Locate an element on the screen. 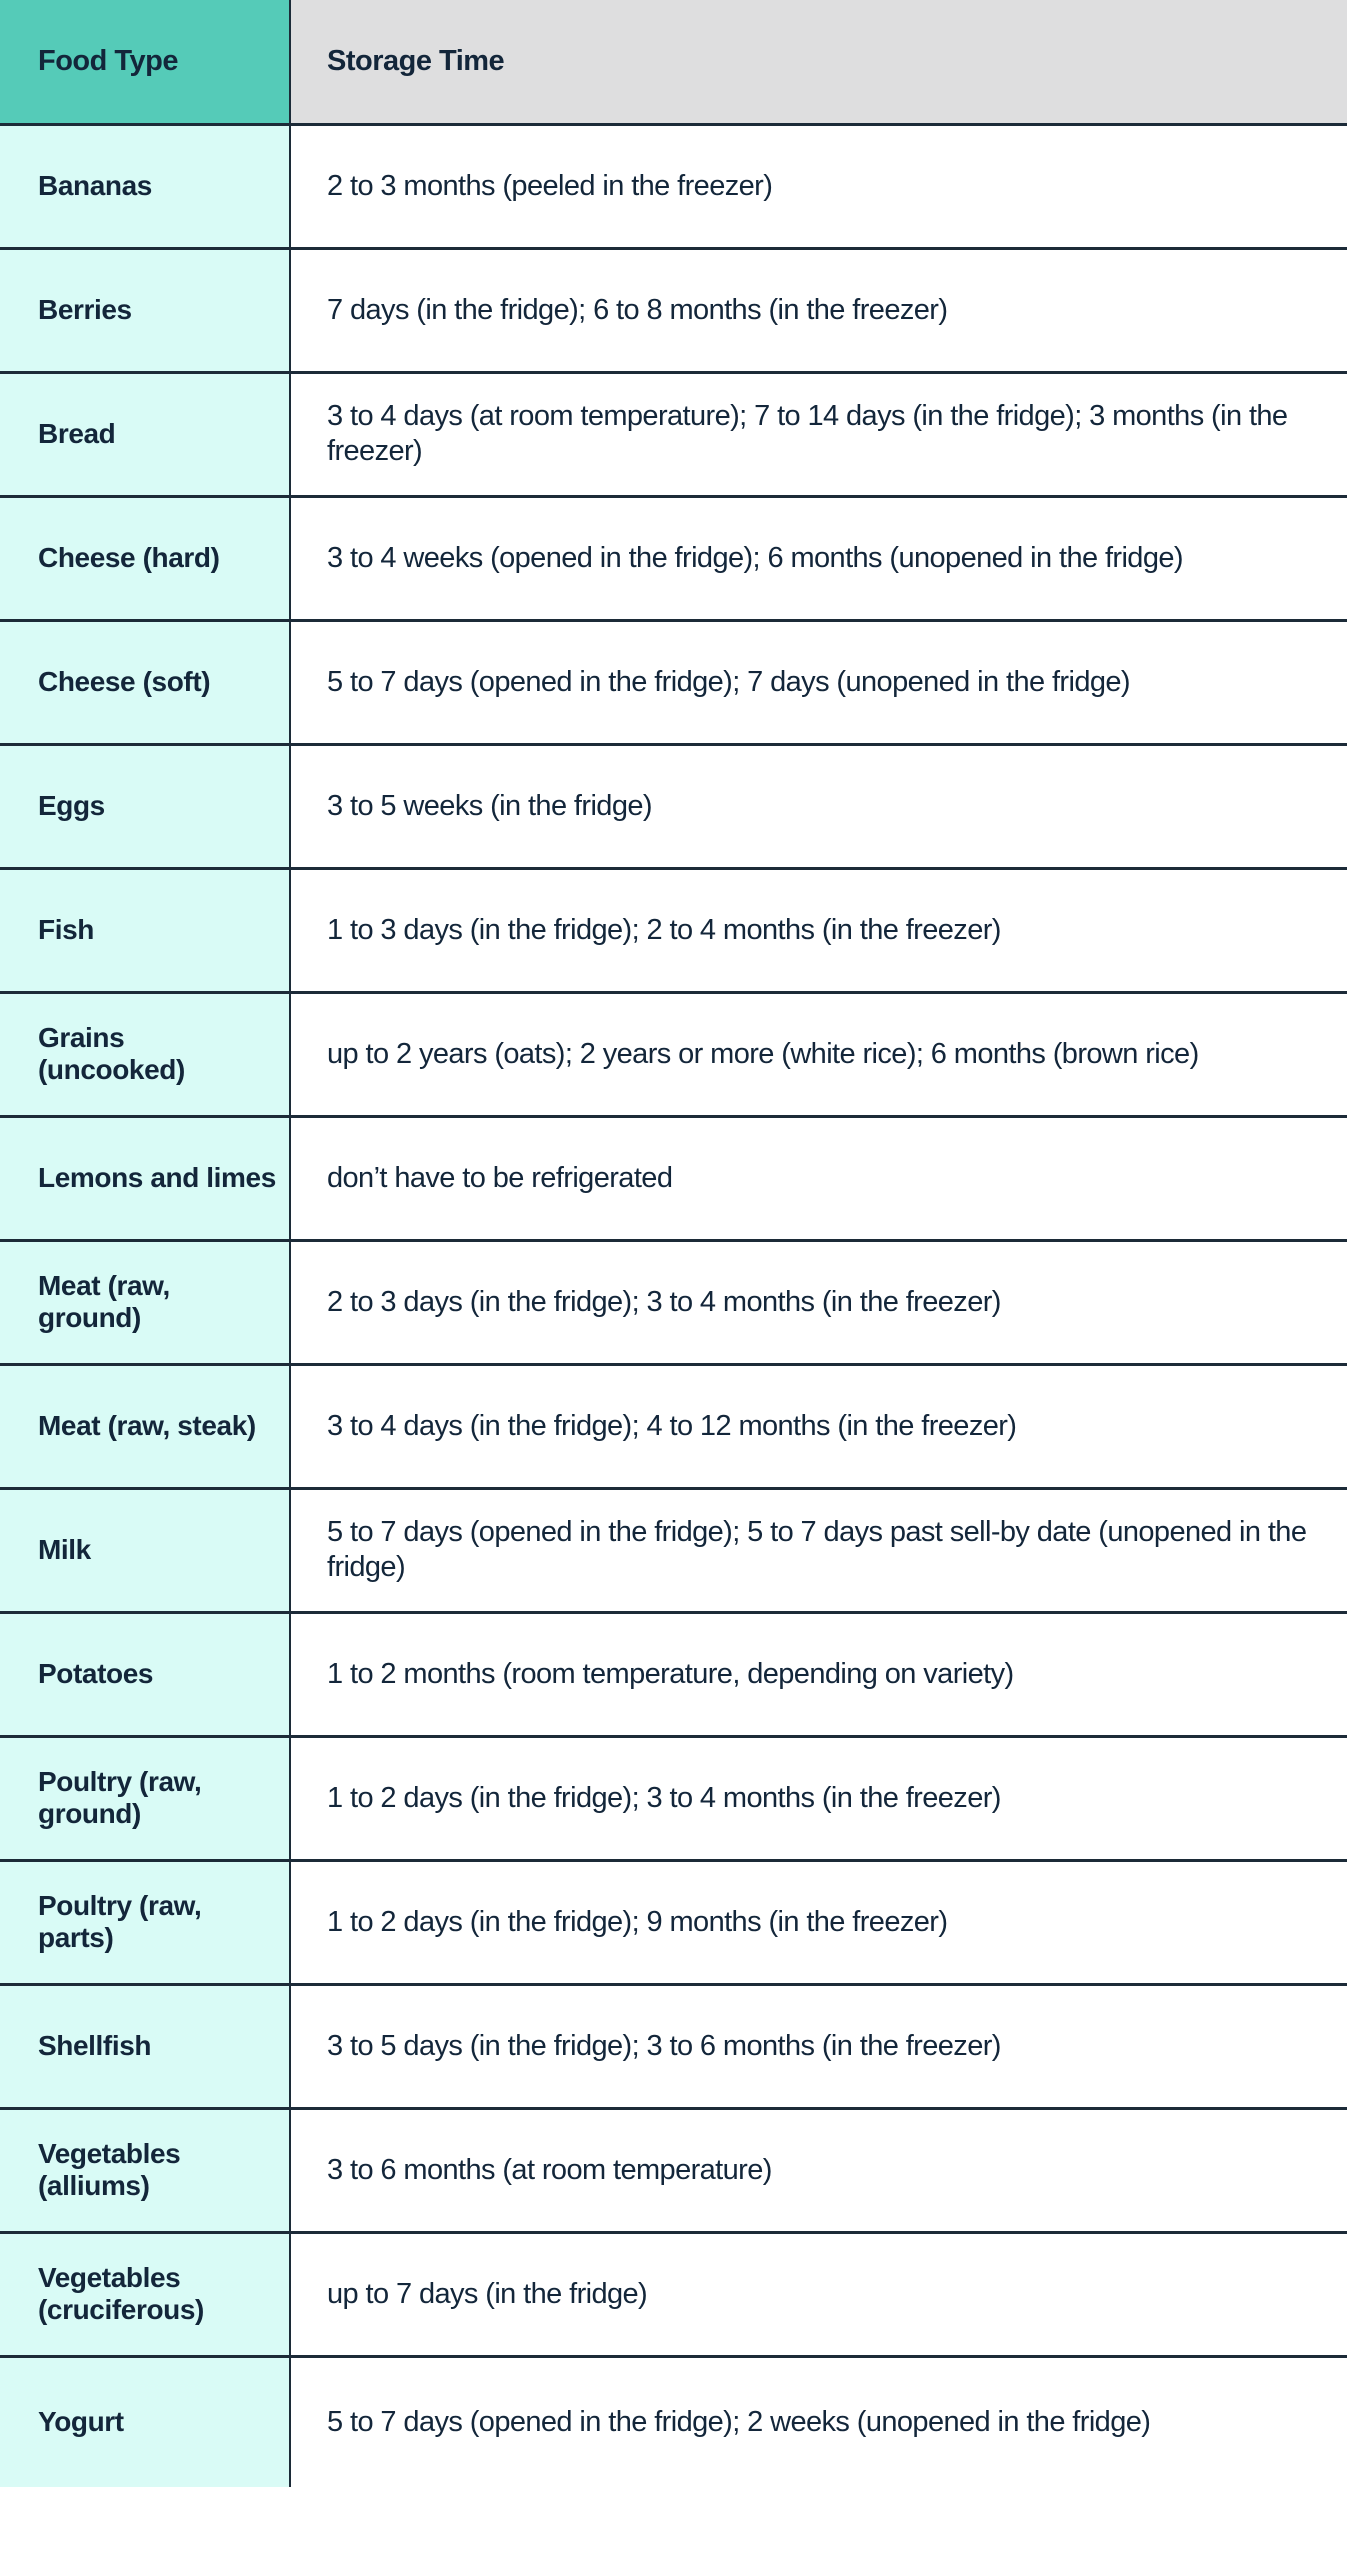  food-type-cell: Milk is located at coordinates (145, 1551).